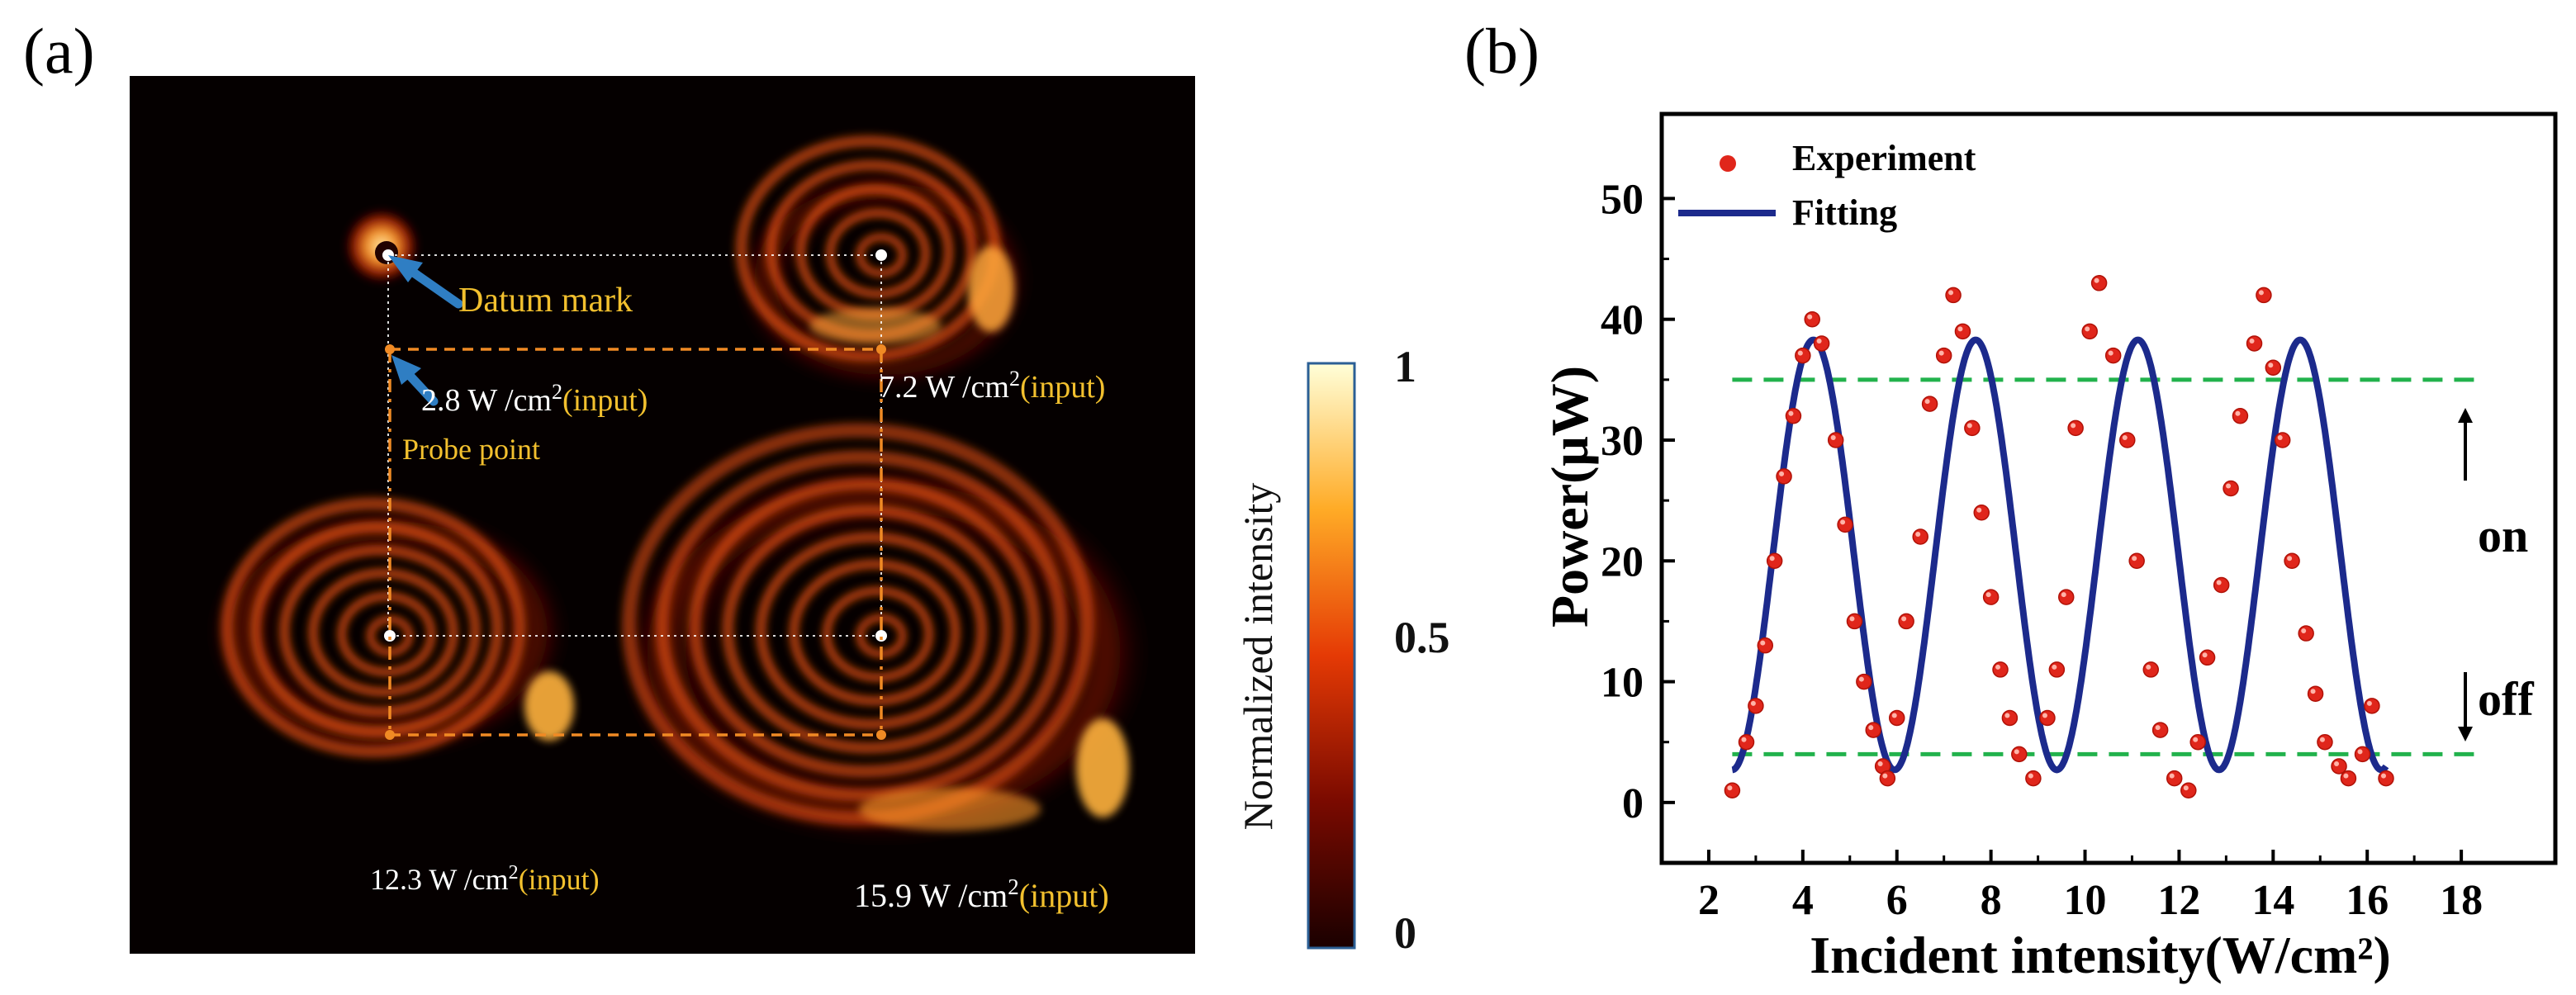 The image size is (2576, 995). Describe the element at coordinates (1422, 637) in the screenshot. I see `colorbar-tick-0-5: 0.5` at that location.